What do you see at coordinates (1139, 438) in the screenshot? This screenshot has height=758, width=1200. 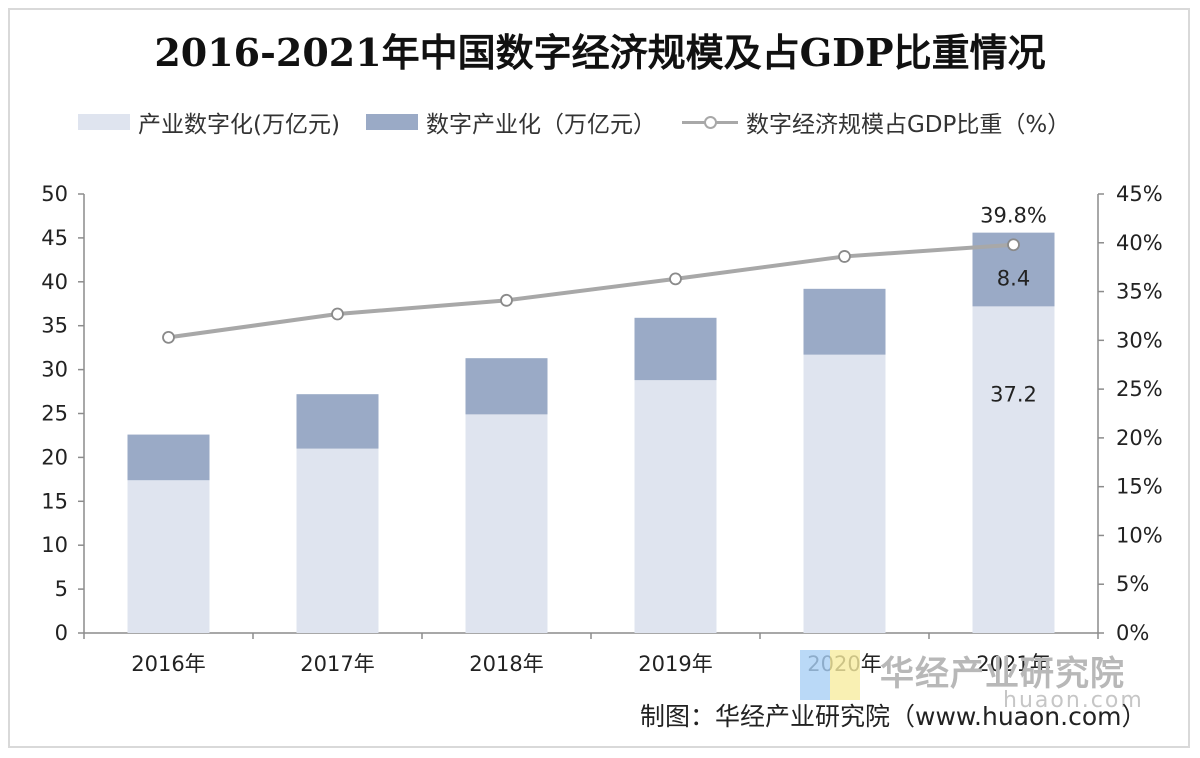 I see `y2-tick-label: 20%` at bounding box center [1139, 438].